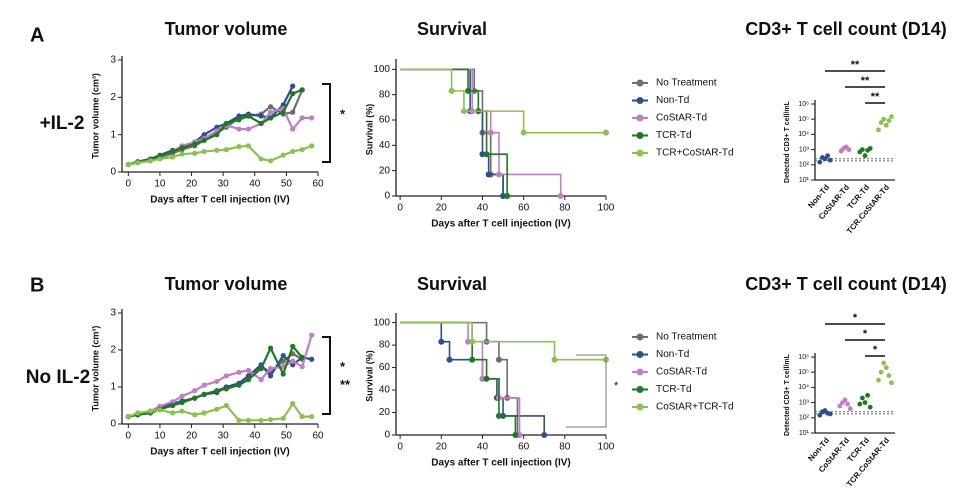  I want to click on x-tick-label: 80, so click(565, 447).